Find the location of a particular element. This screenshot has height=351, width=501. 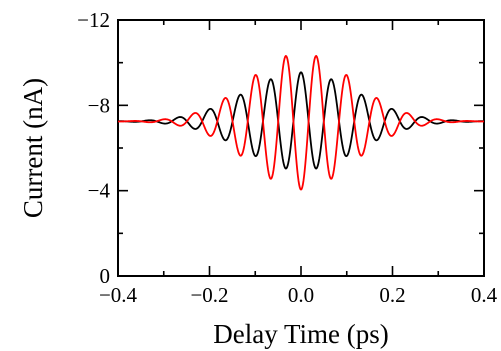

y-tick-label: −12 is located at coordinates (93, 20).